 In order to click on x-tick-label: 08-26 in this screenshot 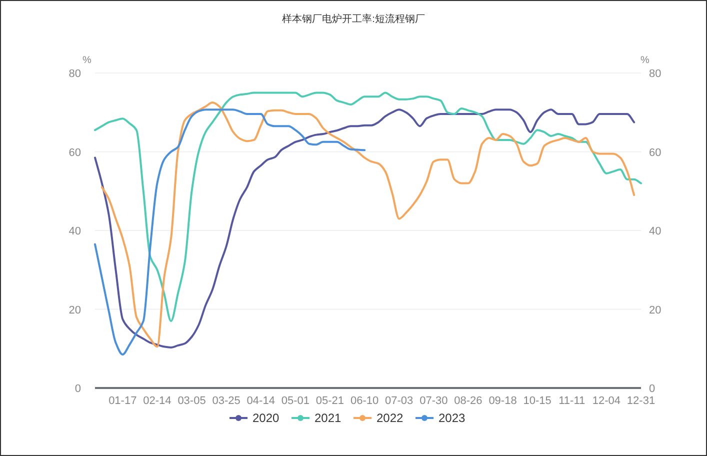, I will do `click(468, 401)`.